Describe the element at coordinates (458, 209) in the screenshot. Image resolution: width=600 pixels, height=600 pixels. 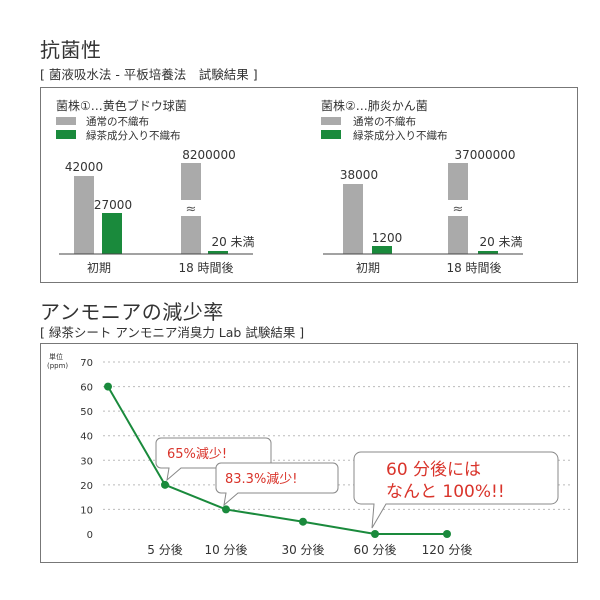
I see `axis-break-symbol-2: ≈` at that location.